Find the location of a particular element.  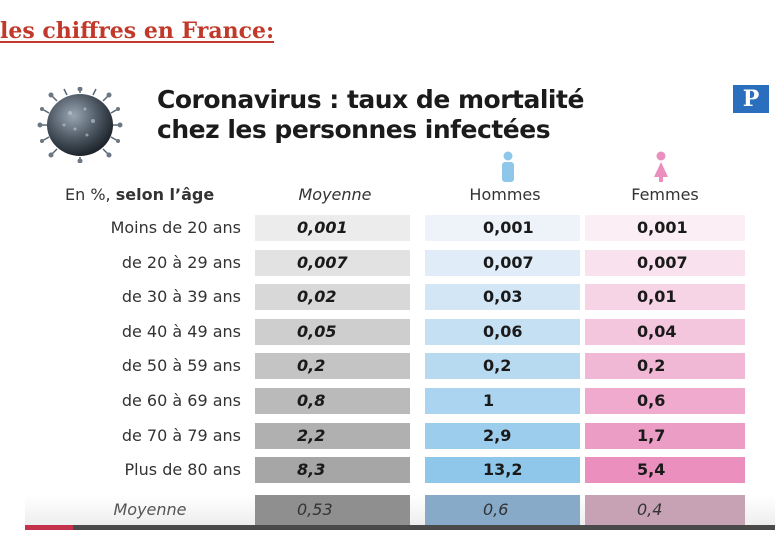

moyenne-cell: 0,007 is located at coordinates (332, 262).